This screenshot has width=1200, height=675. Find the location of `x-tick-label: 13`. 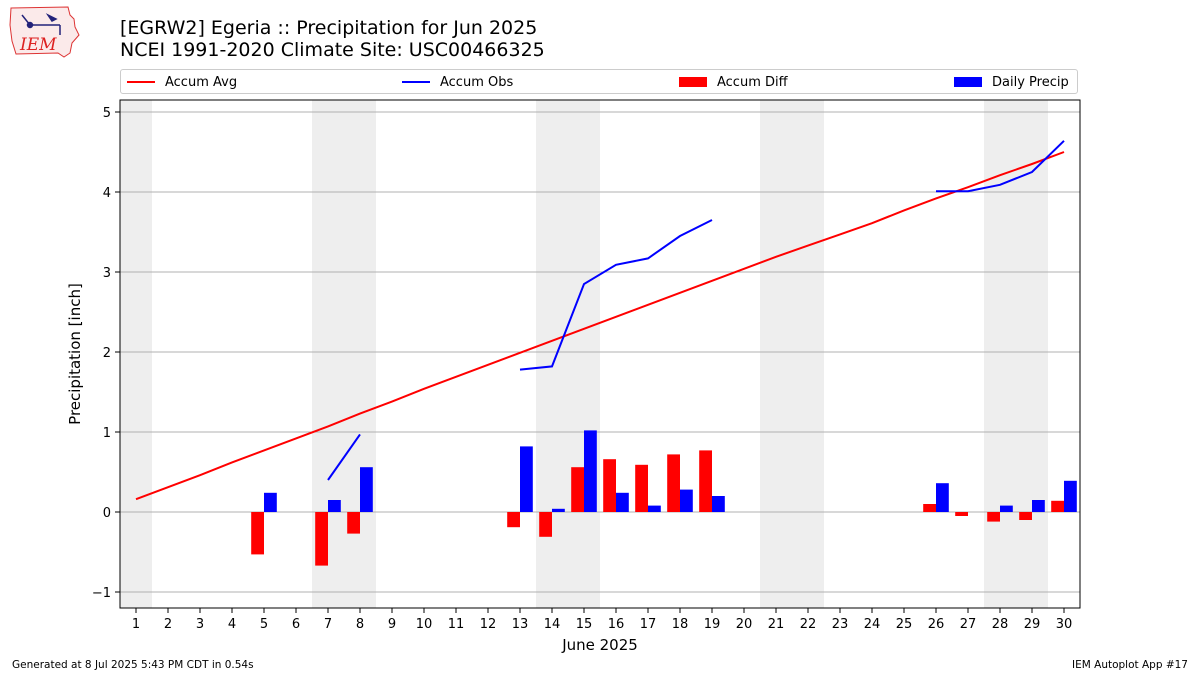

x-tick-label: 13 is located at coordinates (520, 624).